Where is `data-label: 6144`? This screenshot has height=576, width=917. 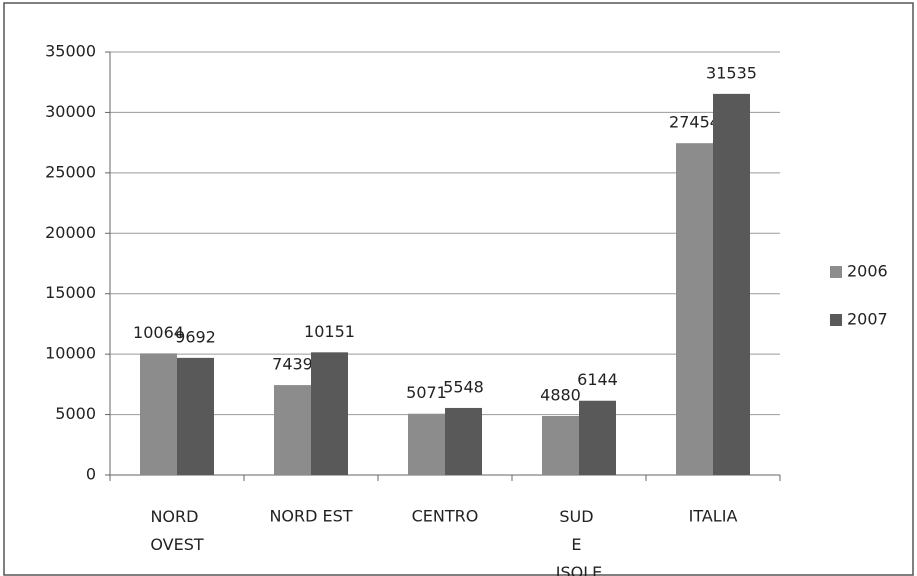 data-label: 6144 is located at coordinates (597, 379).